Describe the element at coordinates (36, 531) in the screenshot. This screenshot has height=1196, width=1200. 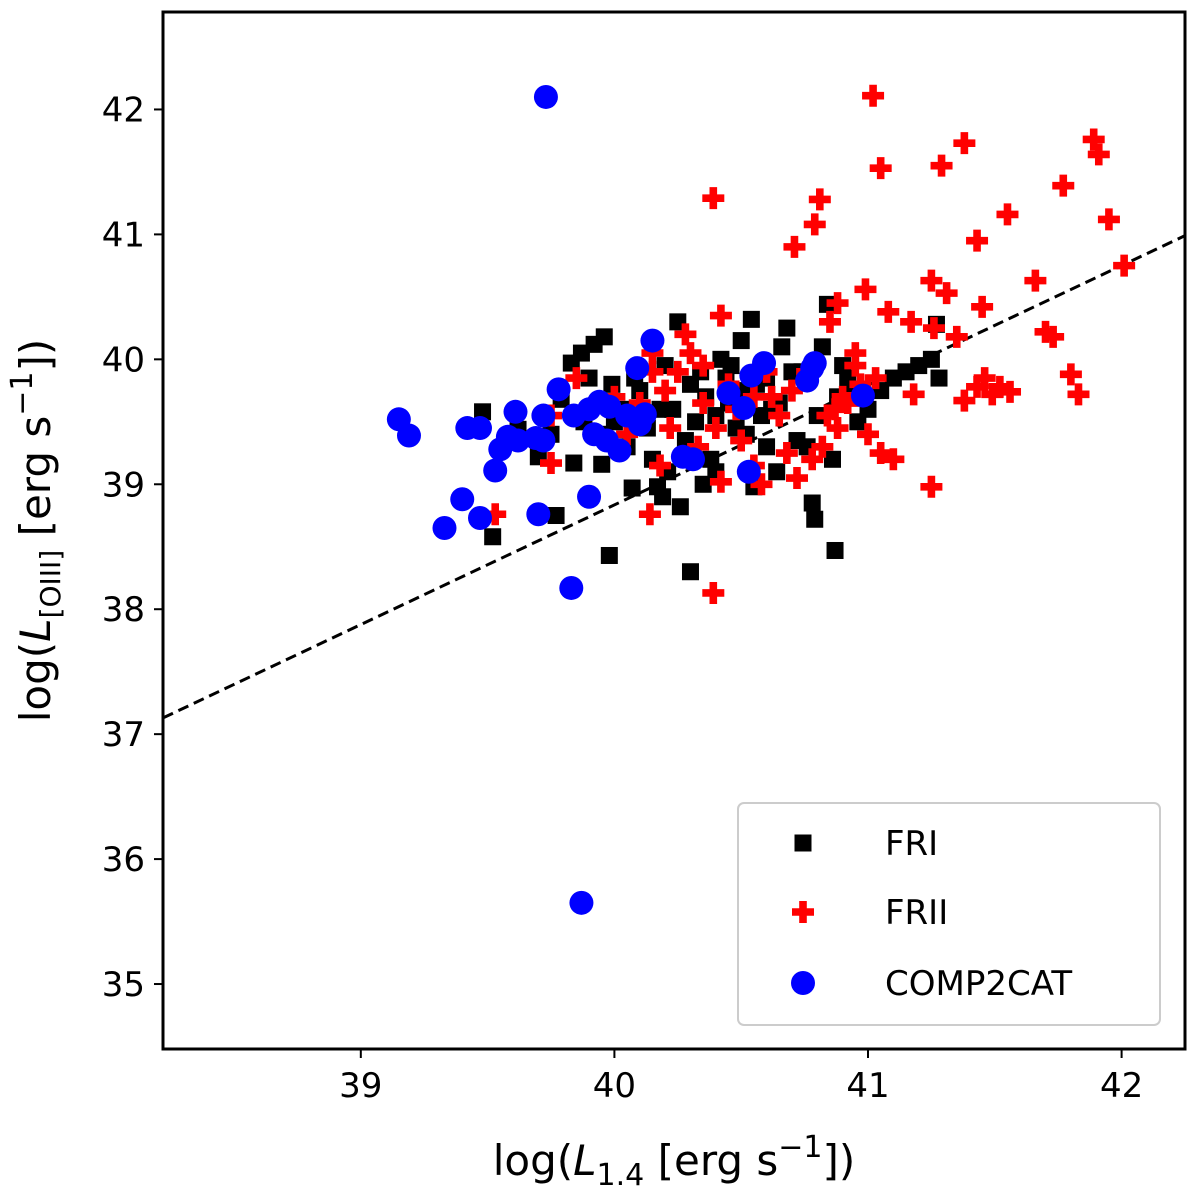
I see `y-axis-label: log(L[OIII] [erg s−1])` at that location.